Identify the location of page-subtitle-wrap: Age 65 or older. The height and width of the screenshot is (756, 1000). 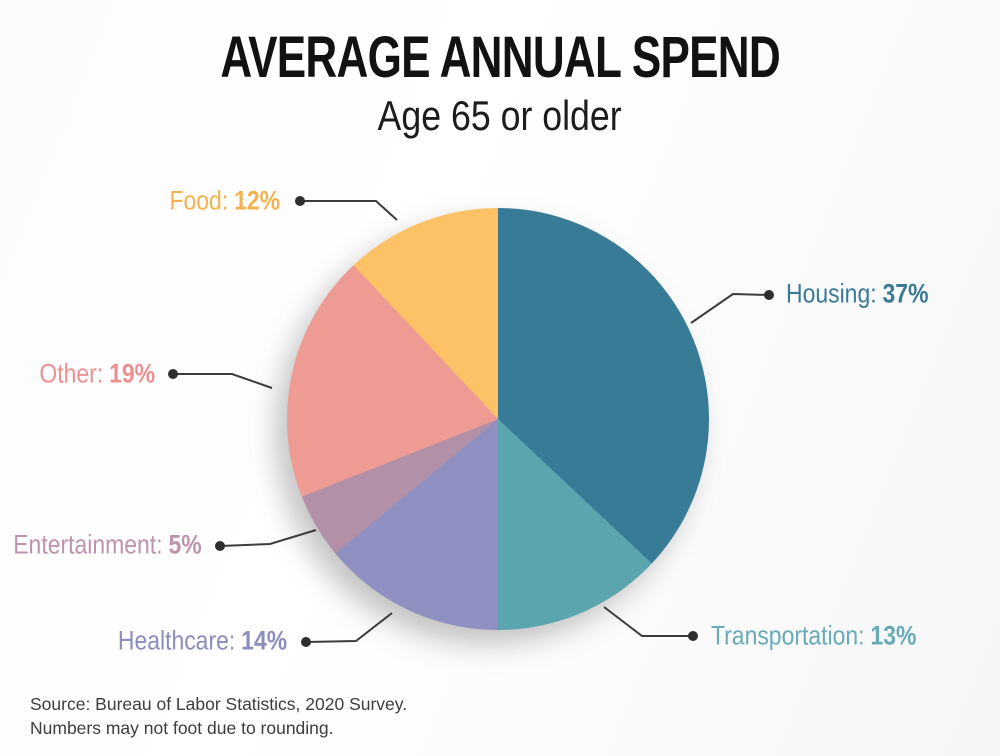
(500, 116).